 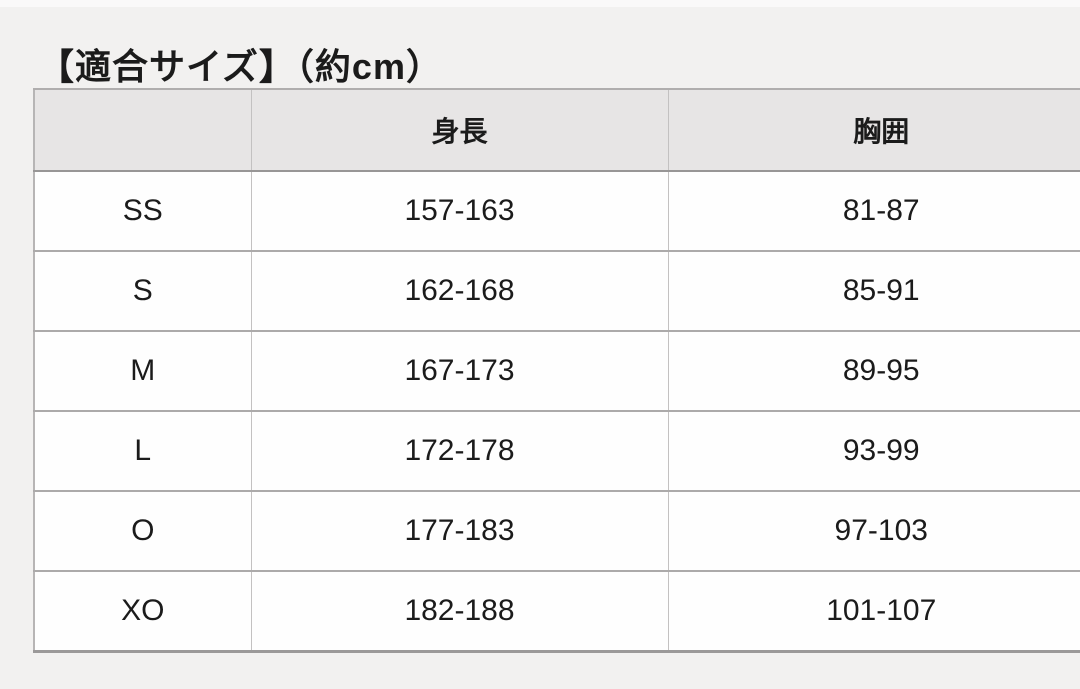 I want to click on height-cell: 172-178, so click(x=459, y=451).